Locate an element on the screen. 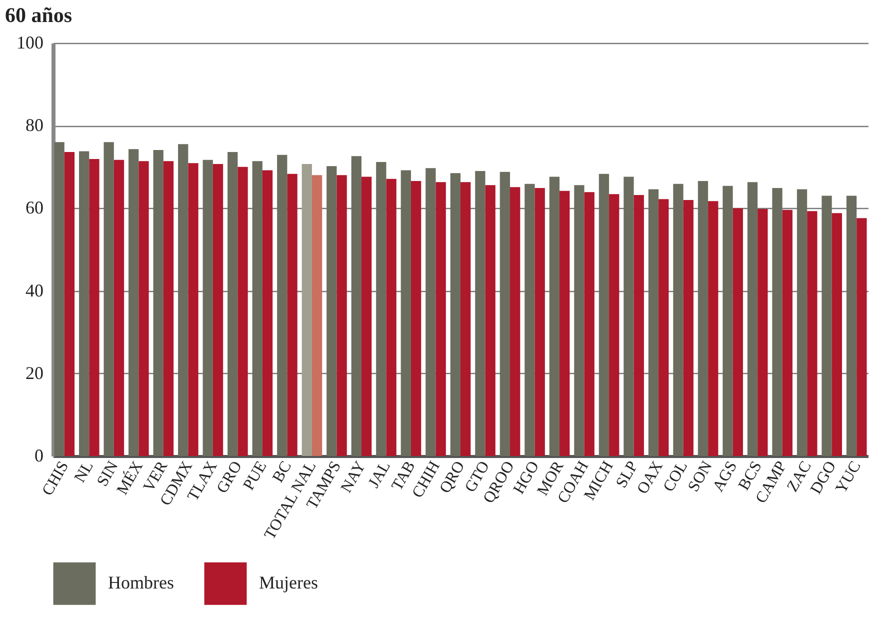 Image resolution: width=884 pixels, height=634 pixels. y-tick-label: 100 is located at coordinates (30, 42).